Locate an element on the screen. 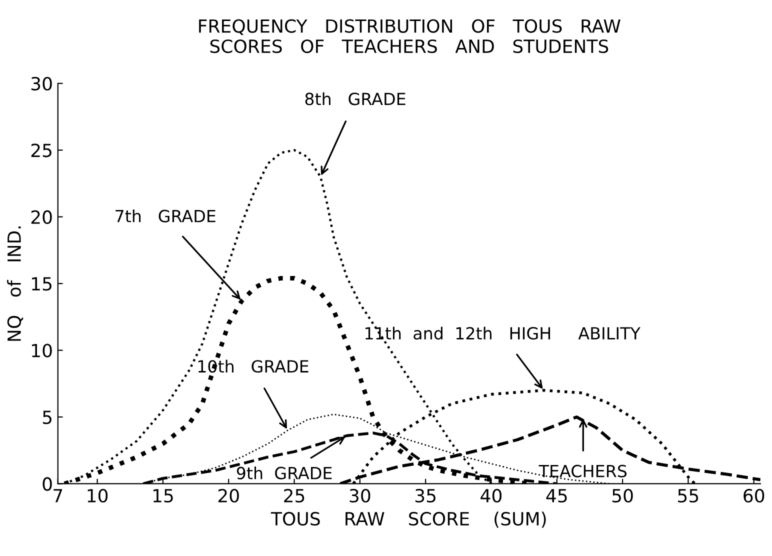 The width and height of the screenshot is (772, 556). x-axis-title: TOUS RAW SCORE (SUM) is located at coordinates (408, 520).